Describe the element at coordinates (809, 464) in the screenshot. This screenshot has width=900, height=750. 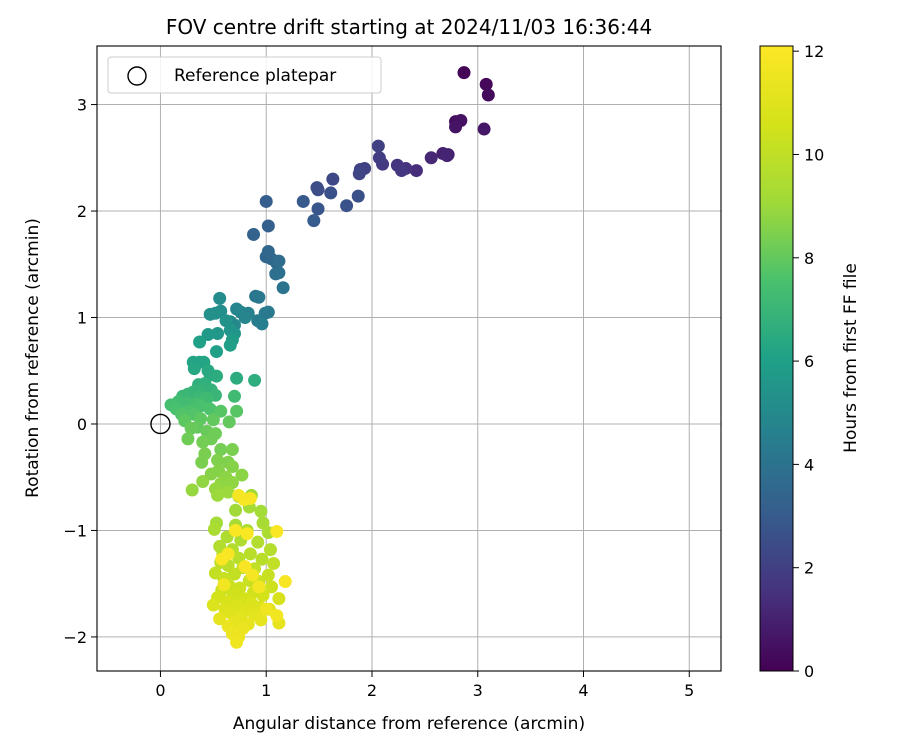
I see `colorbar-tick-label: 4` at that location.